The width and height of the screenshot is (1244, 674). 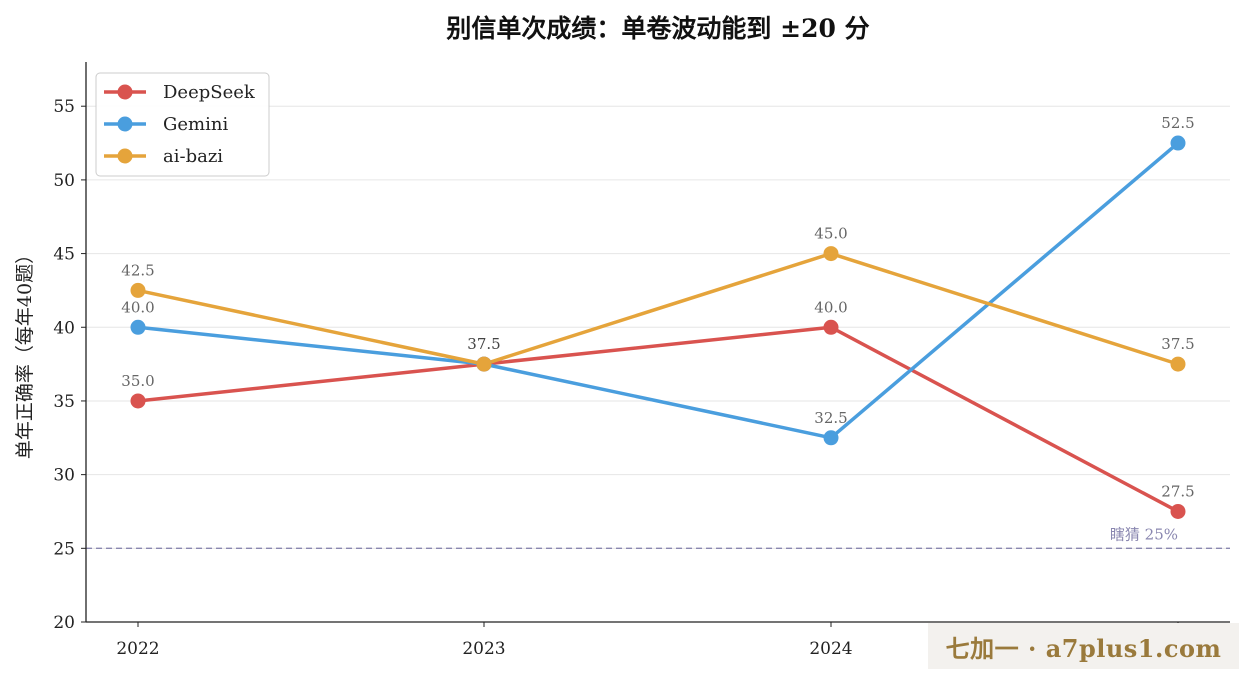 What do you see at coordinates (830, 418) in the screenshot?
I see `data-label-Gemini-2024: 32.5` at bounding box center [830, 418].